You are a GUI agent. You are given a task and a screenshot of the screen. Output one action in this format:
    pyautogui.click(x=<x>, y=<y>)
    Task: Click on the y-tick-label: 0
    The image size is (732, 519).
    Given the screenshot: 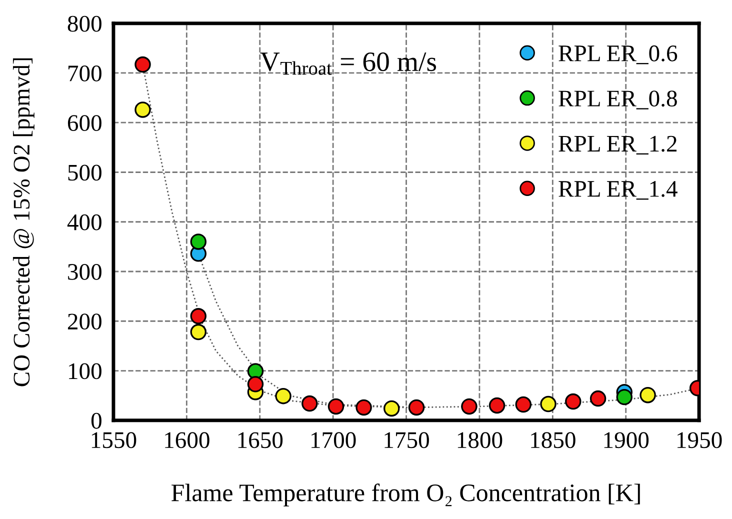 What is the action you would take?
    pyautogui.click(x=96, y=420)
    